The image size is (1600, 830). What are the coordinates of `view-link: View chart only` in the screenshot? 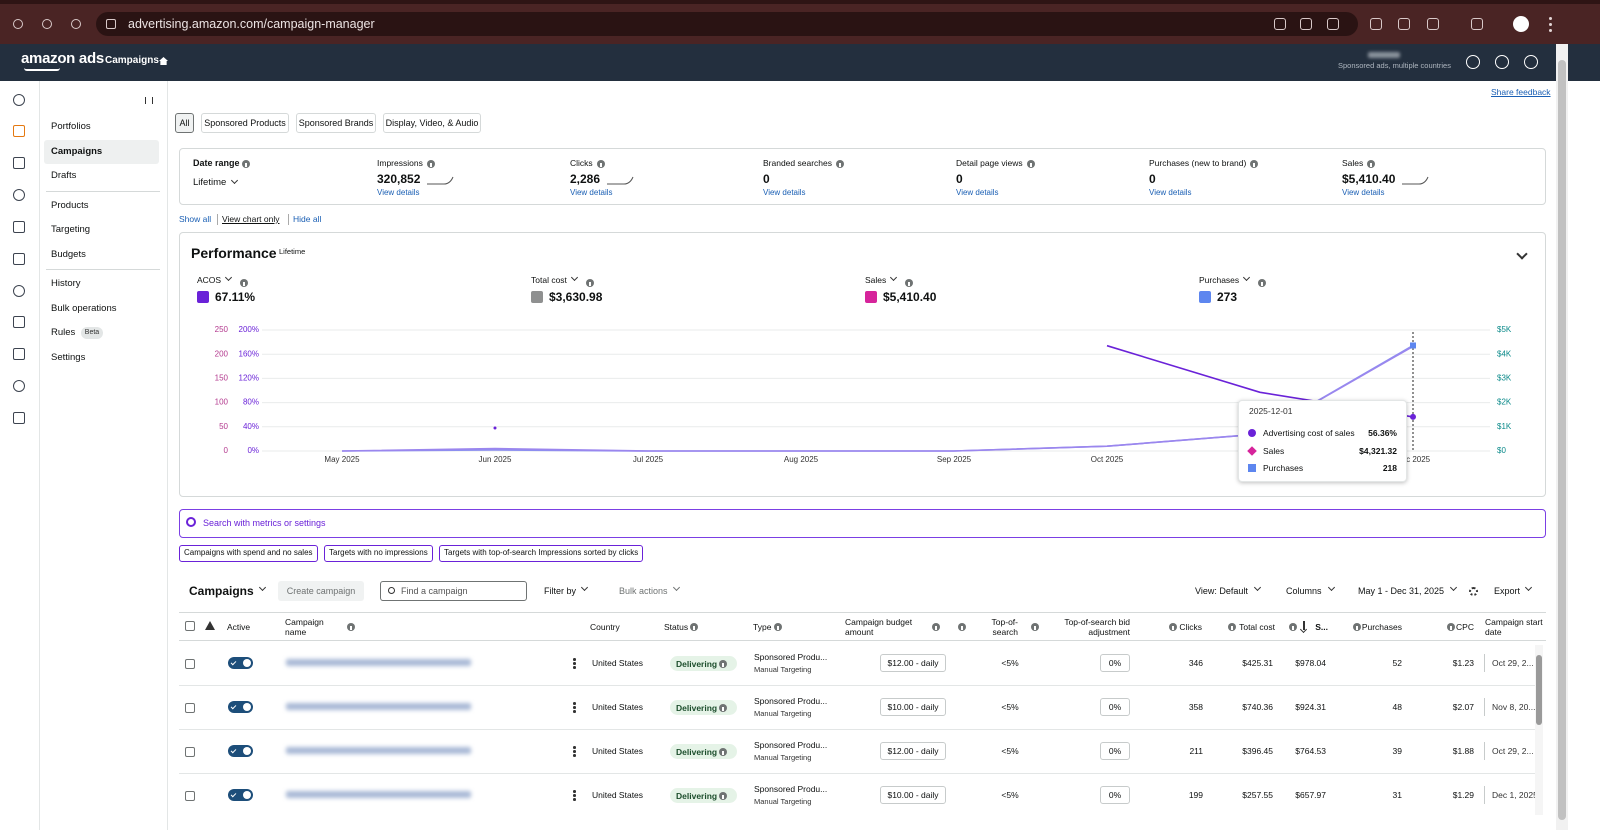 It's located at (251, 219).